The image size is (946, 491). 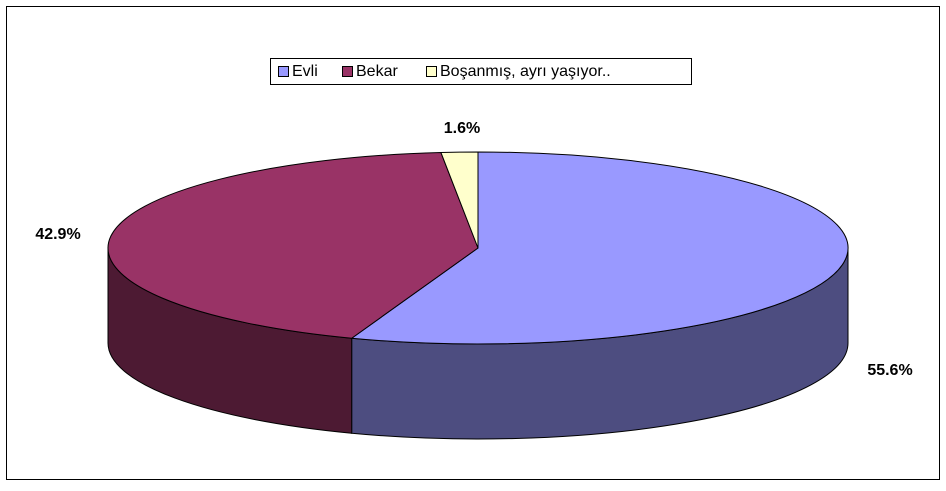 I want to click on pie-slice, so click(x=459, y=200).